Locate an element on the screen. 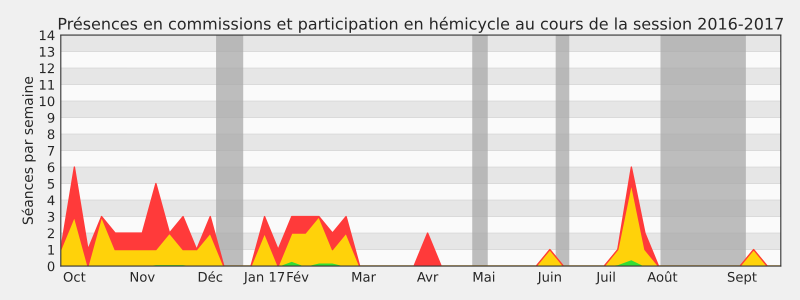  x-tick-label: Avr is located at coordinates (427, 277).